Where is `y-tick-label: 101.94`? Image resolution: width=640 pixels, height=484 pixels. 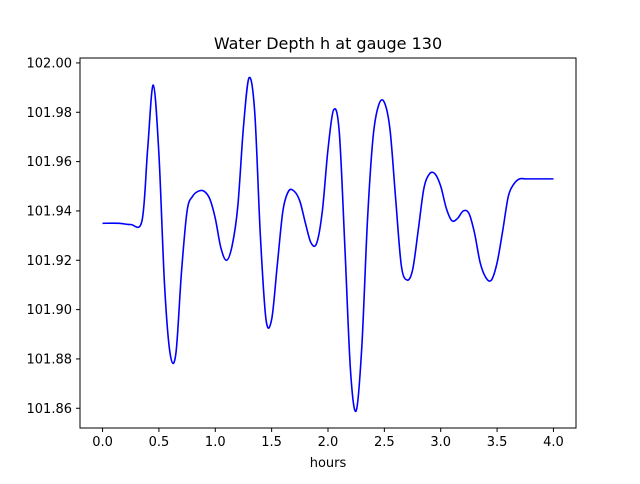
y-tick-label: 101.94 is located at coordinates (50, 211).